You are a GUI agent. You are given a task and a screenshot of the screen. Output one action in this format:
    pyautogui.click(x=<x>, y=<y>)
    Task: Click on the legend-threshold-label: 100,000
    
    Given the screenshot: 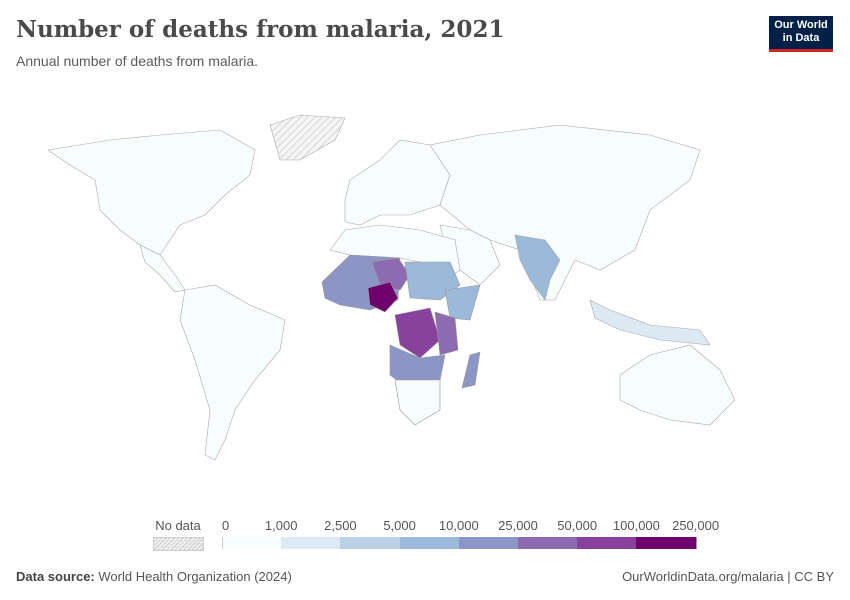 What is the action you would take?
    pyautogui.click(x=636, y=525)
    